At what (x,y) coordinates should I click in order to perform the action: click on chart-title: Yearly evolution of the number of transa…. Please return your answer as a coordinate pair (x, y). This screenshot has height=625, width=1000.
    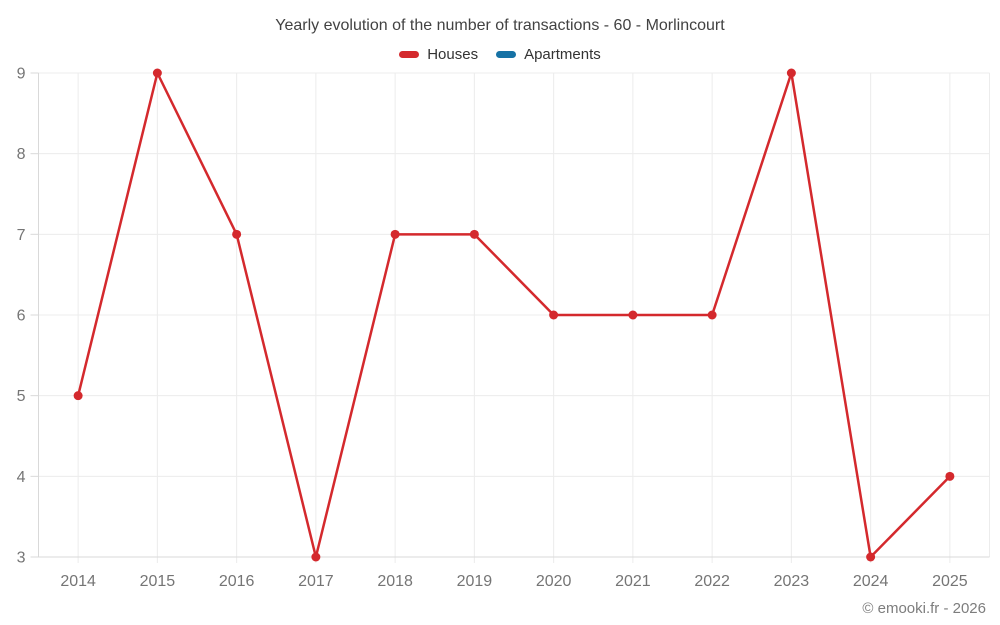
    Looking at the image, I should click on (500, 25).